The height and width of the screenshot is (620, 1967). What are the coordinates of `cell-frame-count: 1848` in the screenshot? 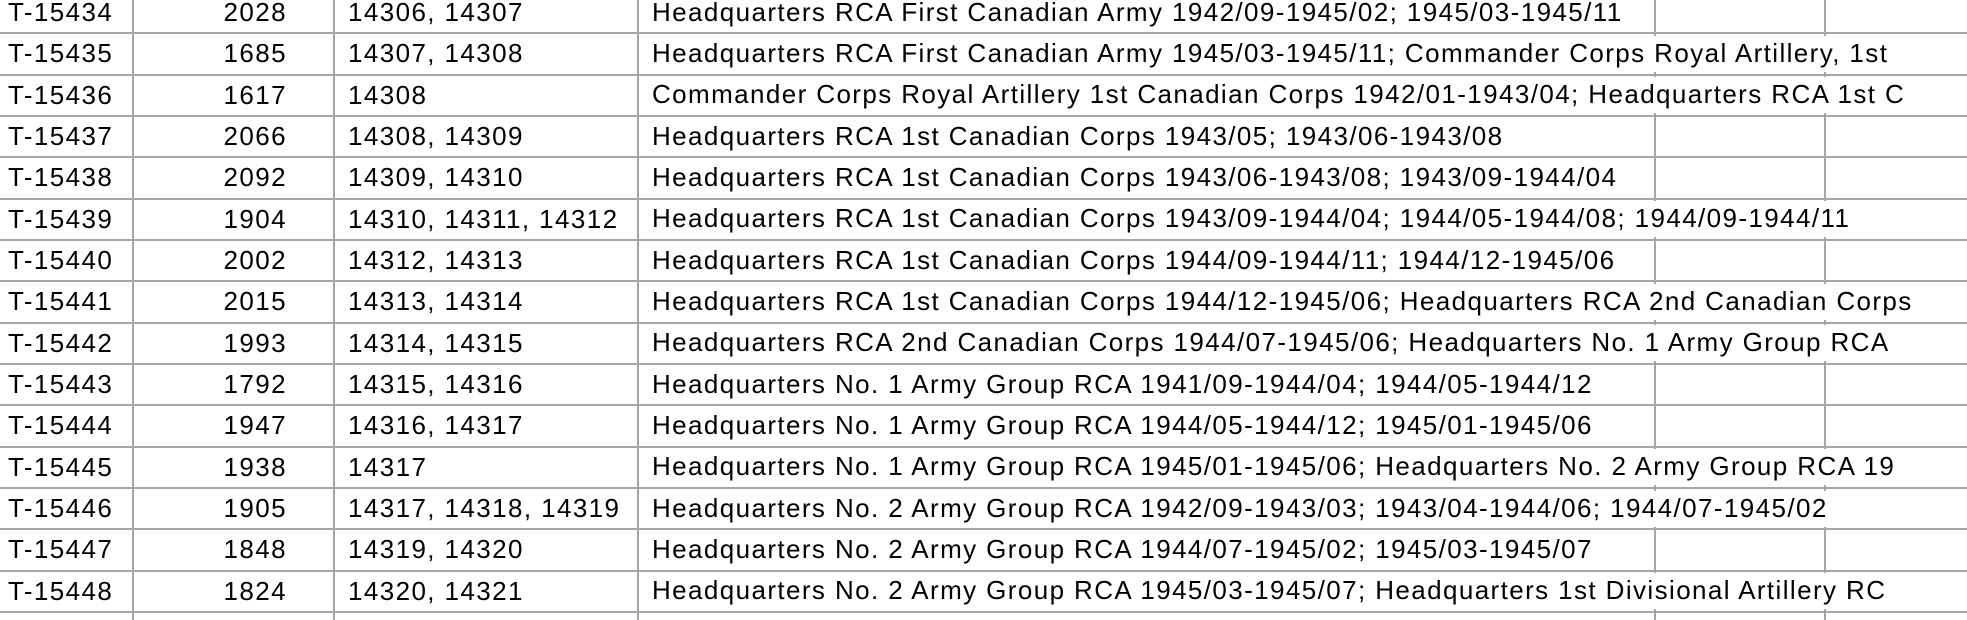 It's located at (234, 550).